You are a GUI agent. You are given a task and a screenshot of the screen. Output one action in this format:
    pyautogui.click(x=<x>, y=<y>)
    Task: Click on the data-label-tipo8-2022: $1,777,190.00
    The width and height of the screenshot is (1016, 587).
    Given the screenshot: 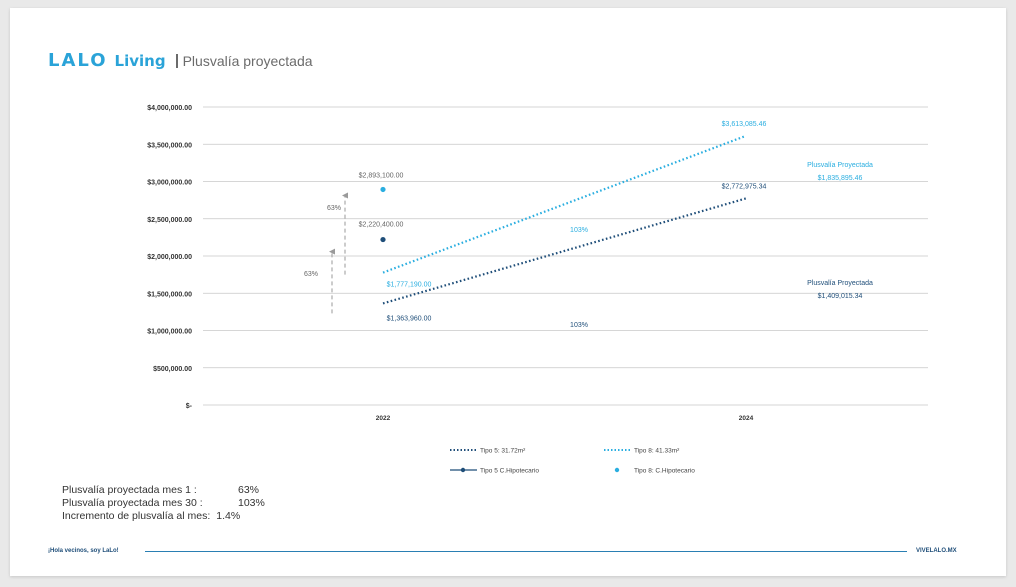 What is the action you would take?
    pyautogui.click(x=409, y=285)
    